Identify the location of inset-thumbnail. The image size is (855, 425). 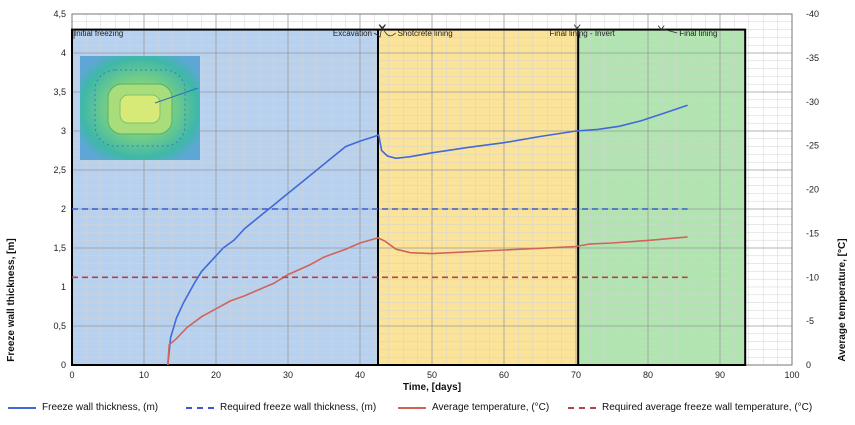
(140, 108).